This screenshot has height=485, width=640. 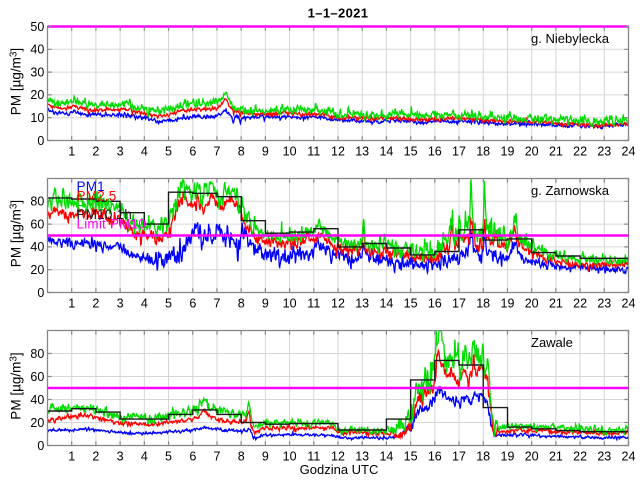 What do you see at coordinates (338, 12) in the screenshot?
I see `svg-text: 1–1–2021` at bounding box center [338, 12].